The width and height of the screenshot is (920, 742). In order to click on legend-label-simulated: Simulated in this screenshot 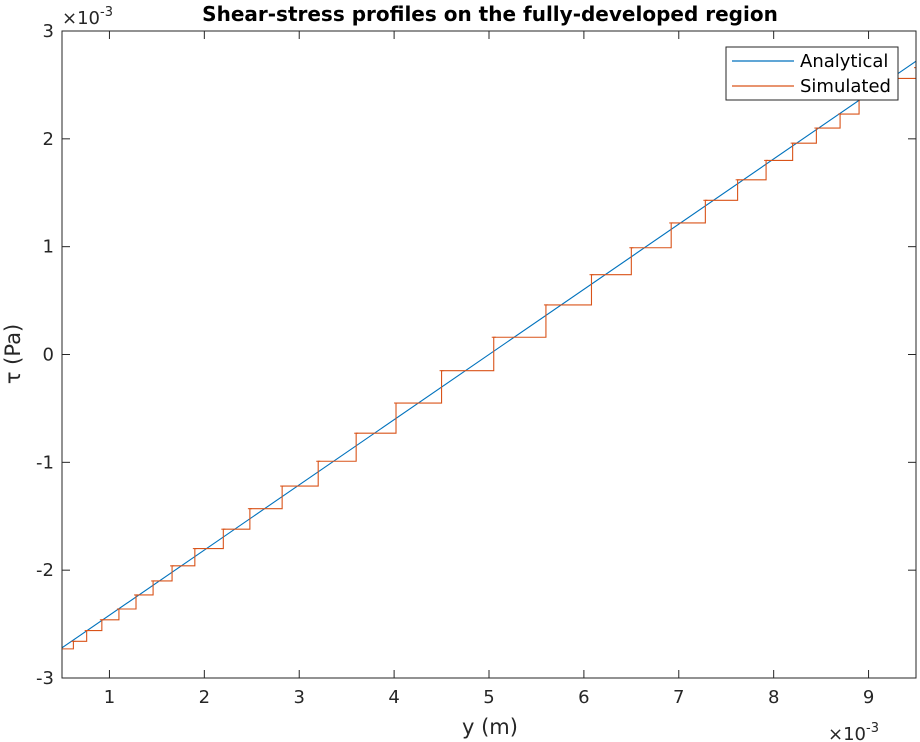, I will do `click(845, 86)`.